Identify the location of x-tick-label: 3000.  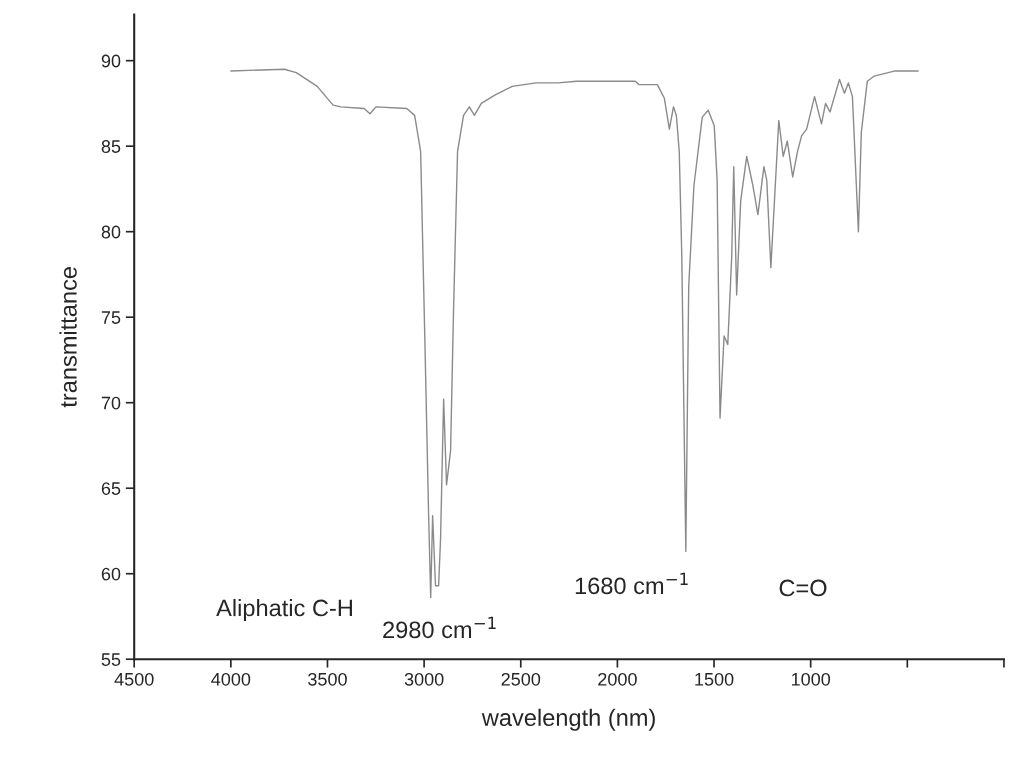
(424, 679).